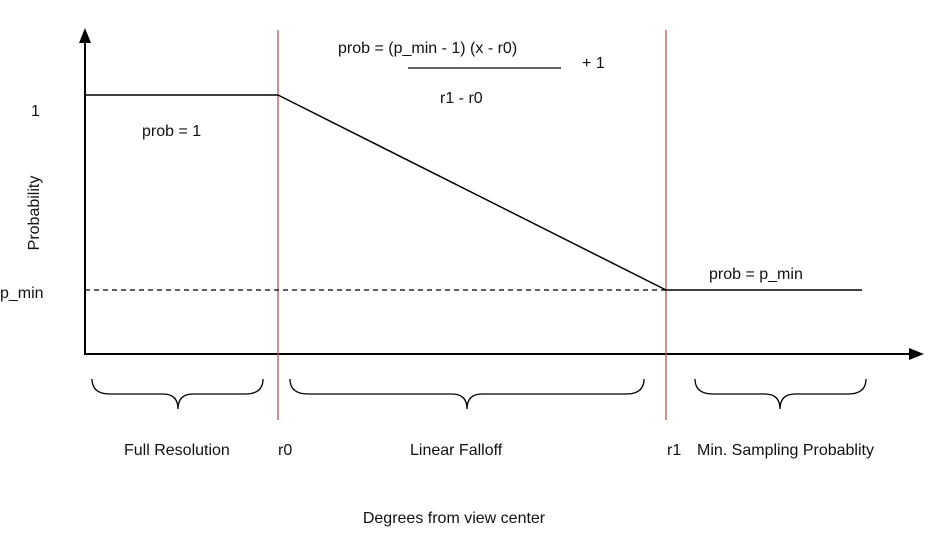 This screenshot has width=929, height=535. Describe the element at coordinates (85, 35) in the screenshot. I see `y-axis-arrowhead` at that location.